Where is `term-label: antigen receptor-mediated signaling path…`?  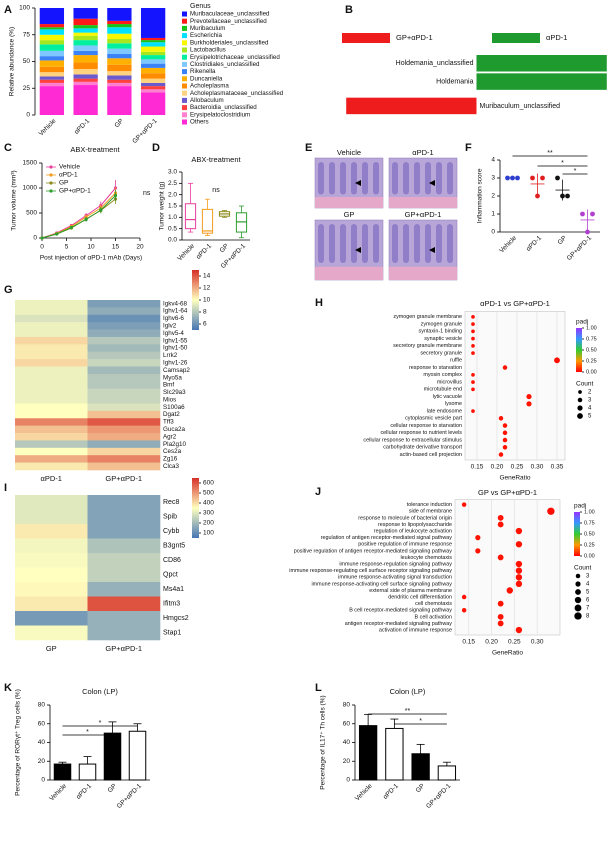
term-label: antigen receptor-mediated signaling path… is located at coordinates (399, 624).